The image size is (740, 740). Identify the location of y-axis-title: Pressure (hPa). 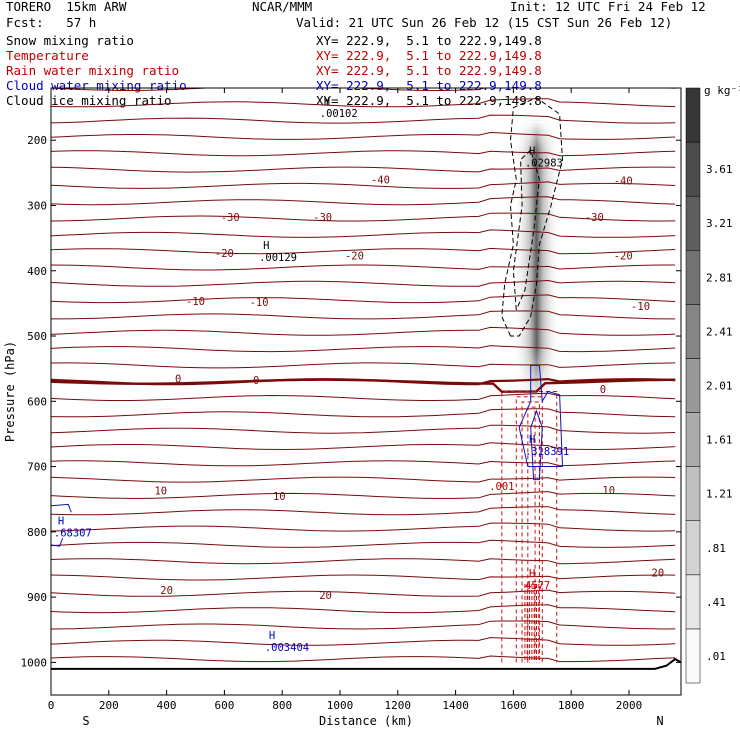
(10, 391).